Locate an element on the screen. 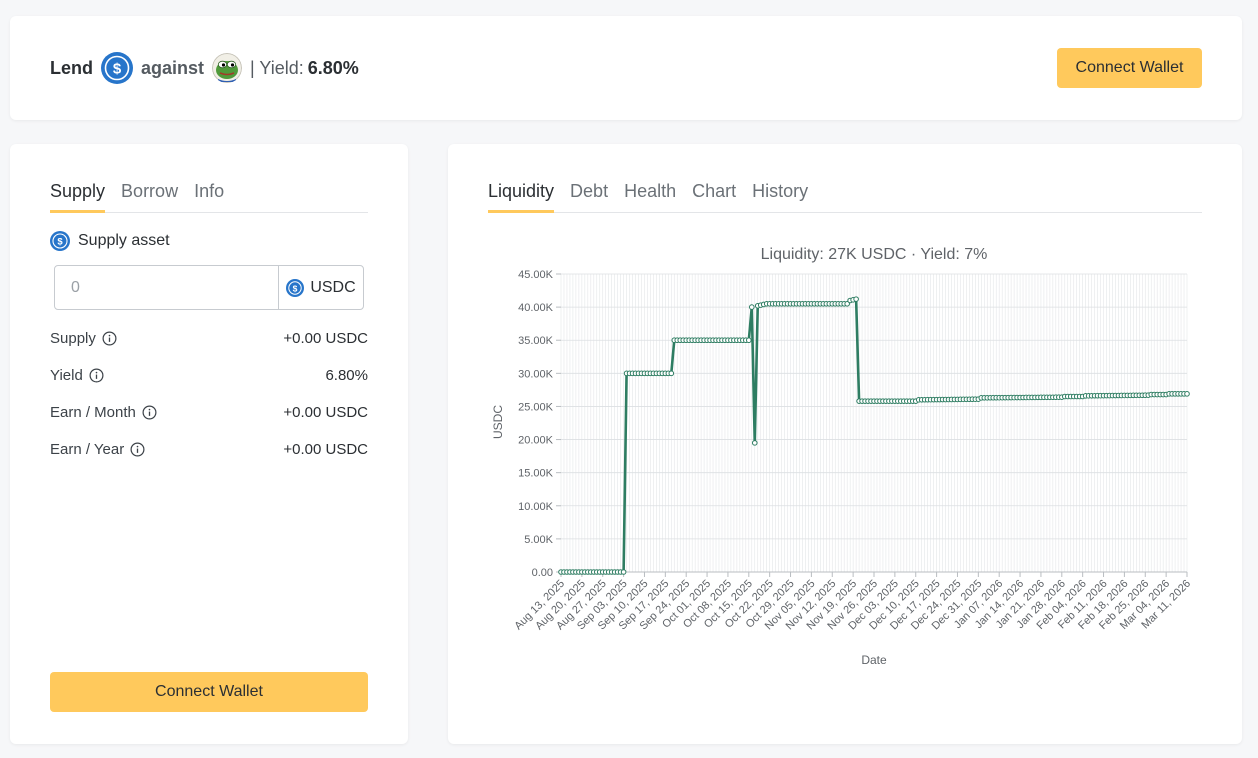 The image size is (1258, 758). y-tick-label: 20.00K is located at coordinates (536, 441).